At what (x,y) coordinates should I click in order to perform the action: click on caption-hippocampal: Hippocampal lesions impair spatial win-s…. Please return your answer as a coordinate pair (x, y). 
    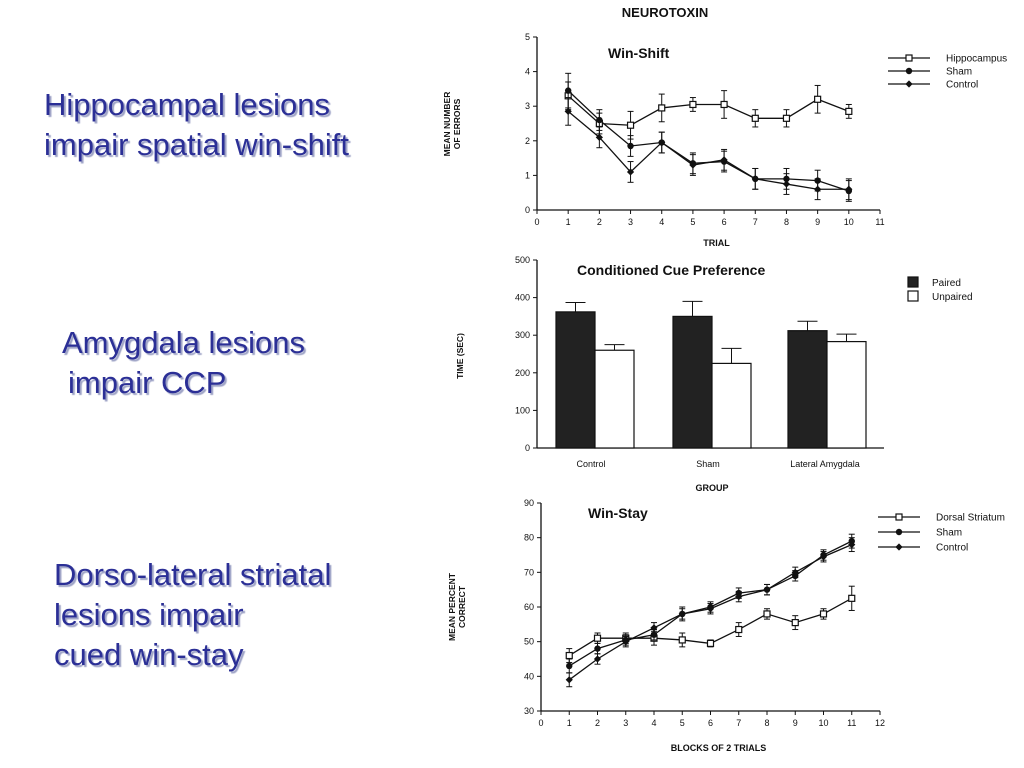
    Looking at the image, I should click on (196, 125).